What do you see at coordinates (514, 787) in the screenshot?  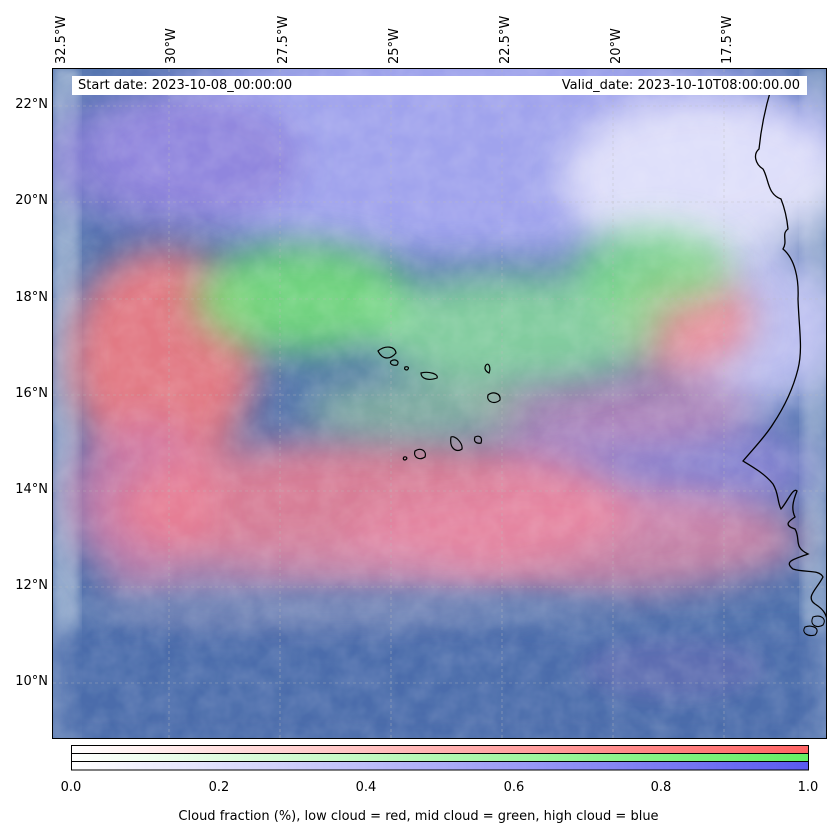 I see `colorbar-tick: 0.6` at bounding box center [514, 787].